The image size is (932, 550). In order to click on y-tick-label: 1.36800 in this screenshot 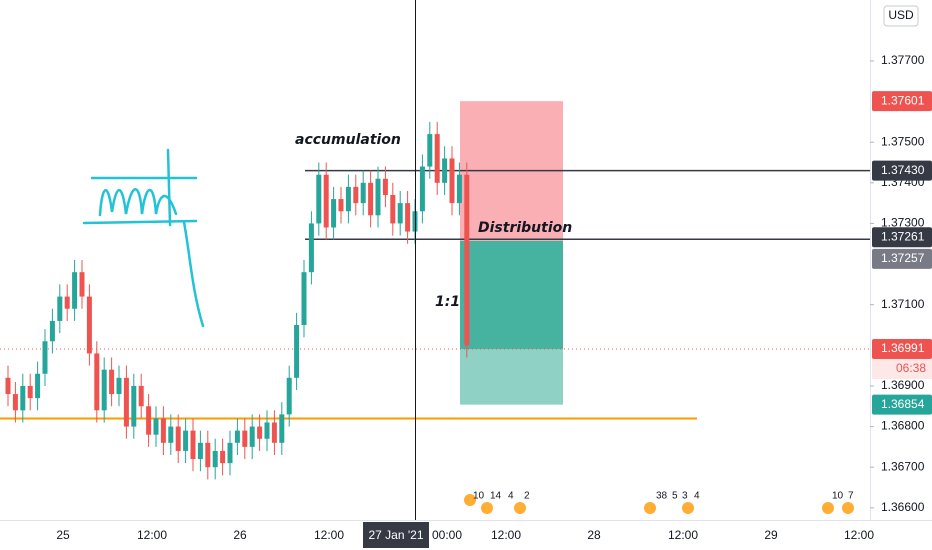, I will do `click(903, 426)`.